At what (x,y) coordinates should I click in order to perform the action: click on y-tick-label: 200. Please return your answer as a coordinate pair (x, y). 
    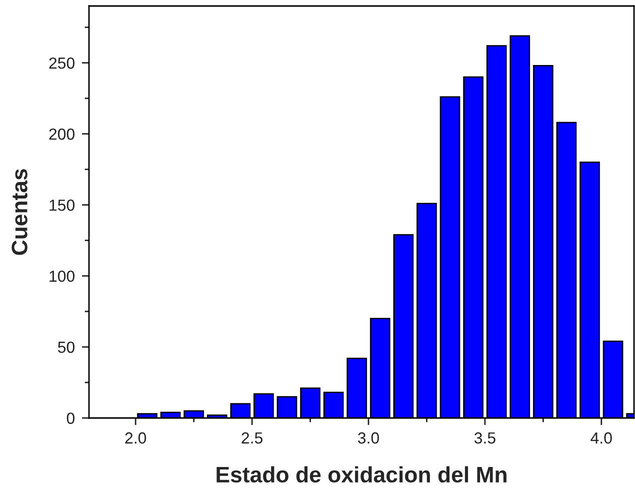
    Looking at the image, I should click on (61, 134).